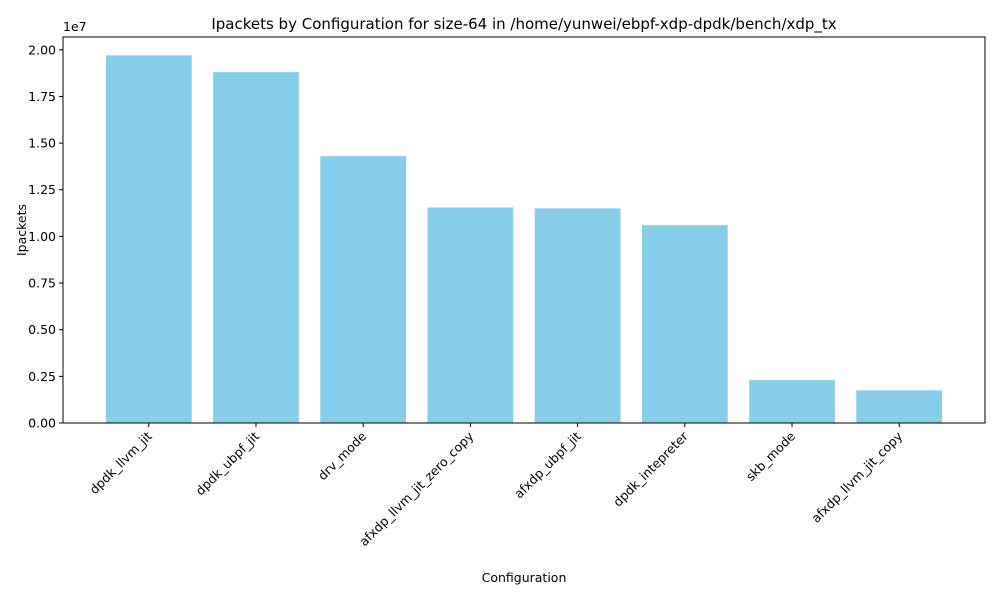 This screenshot has width=1000, height=600. I want to click on bar-skb_mode, so click(792, 401).